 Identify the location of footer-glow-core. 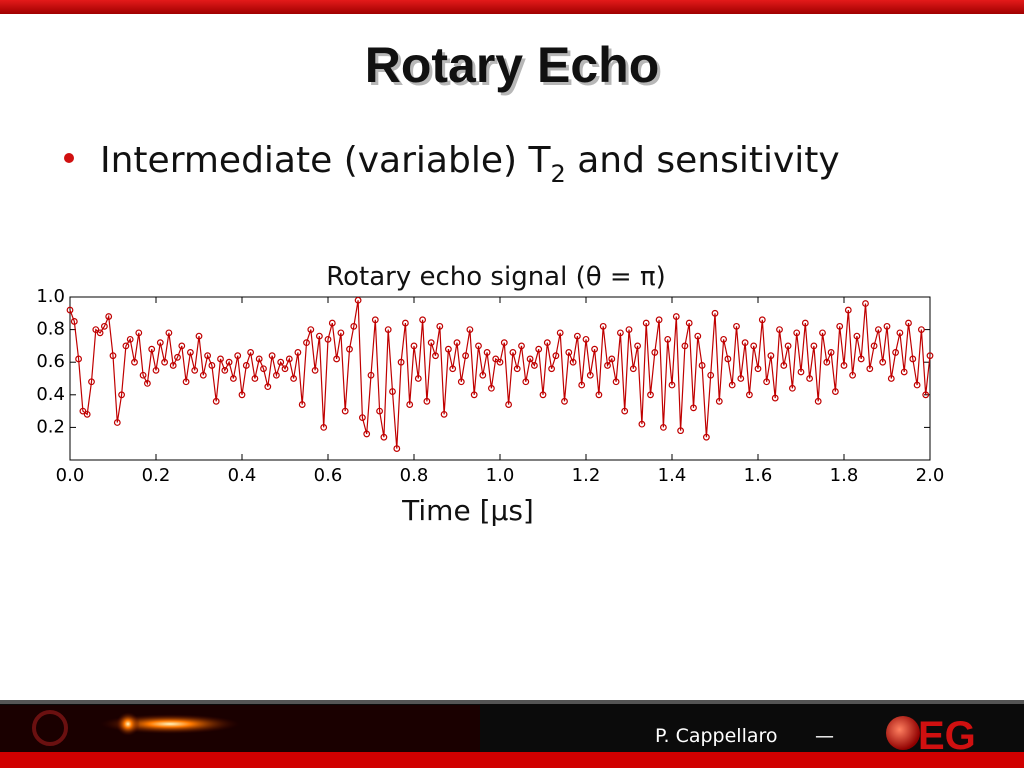
(128, 724).